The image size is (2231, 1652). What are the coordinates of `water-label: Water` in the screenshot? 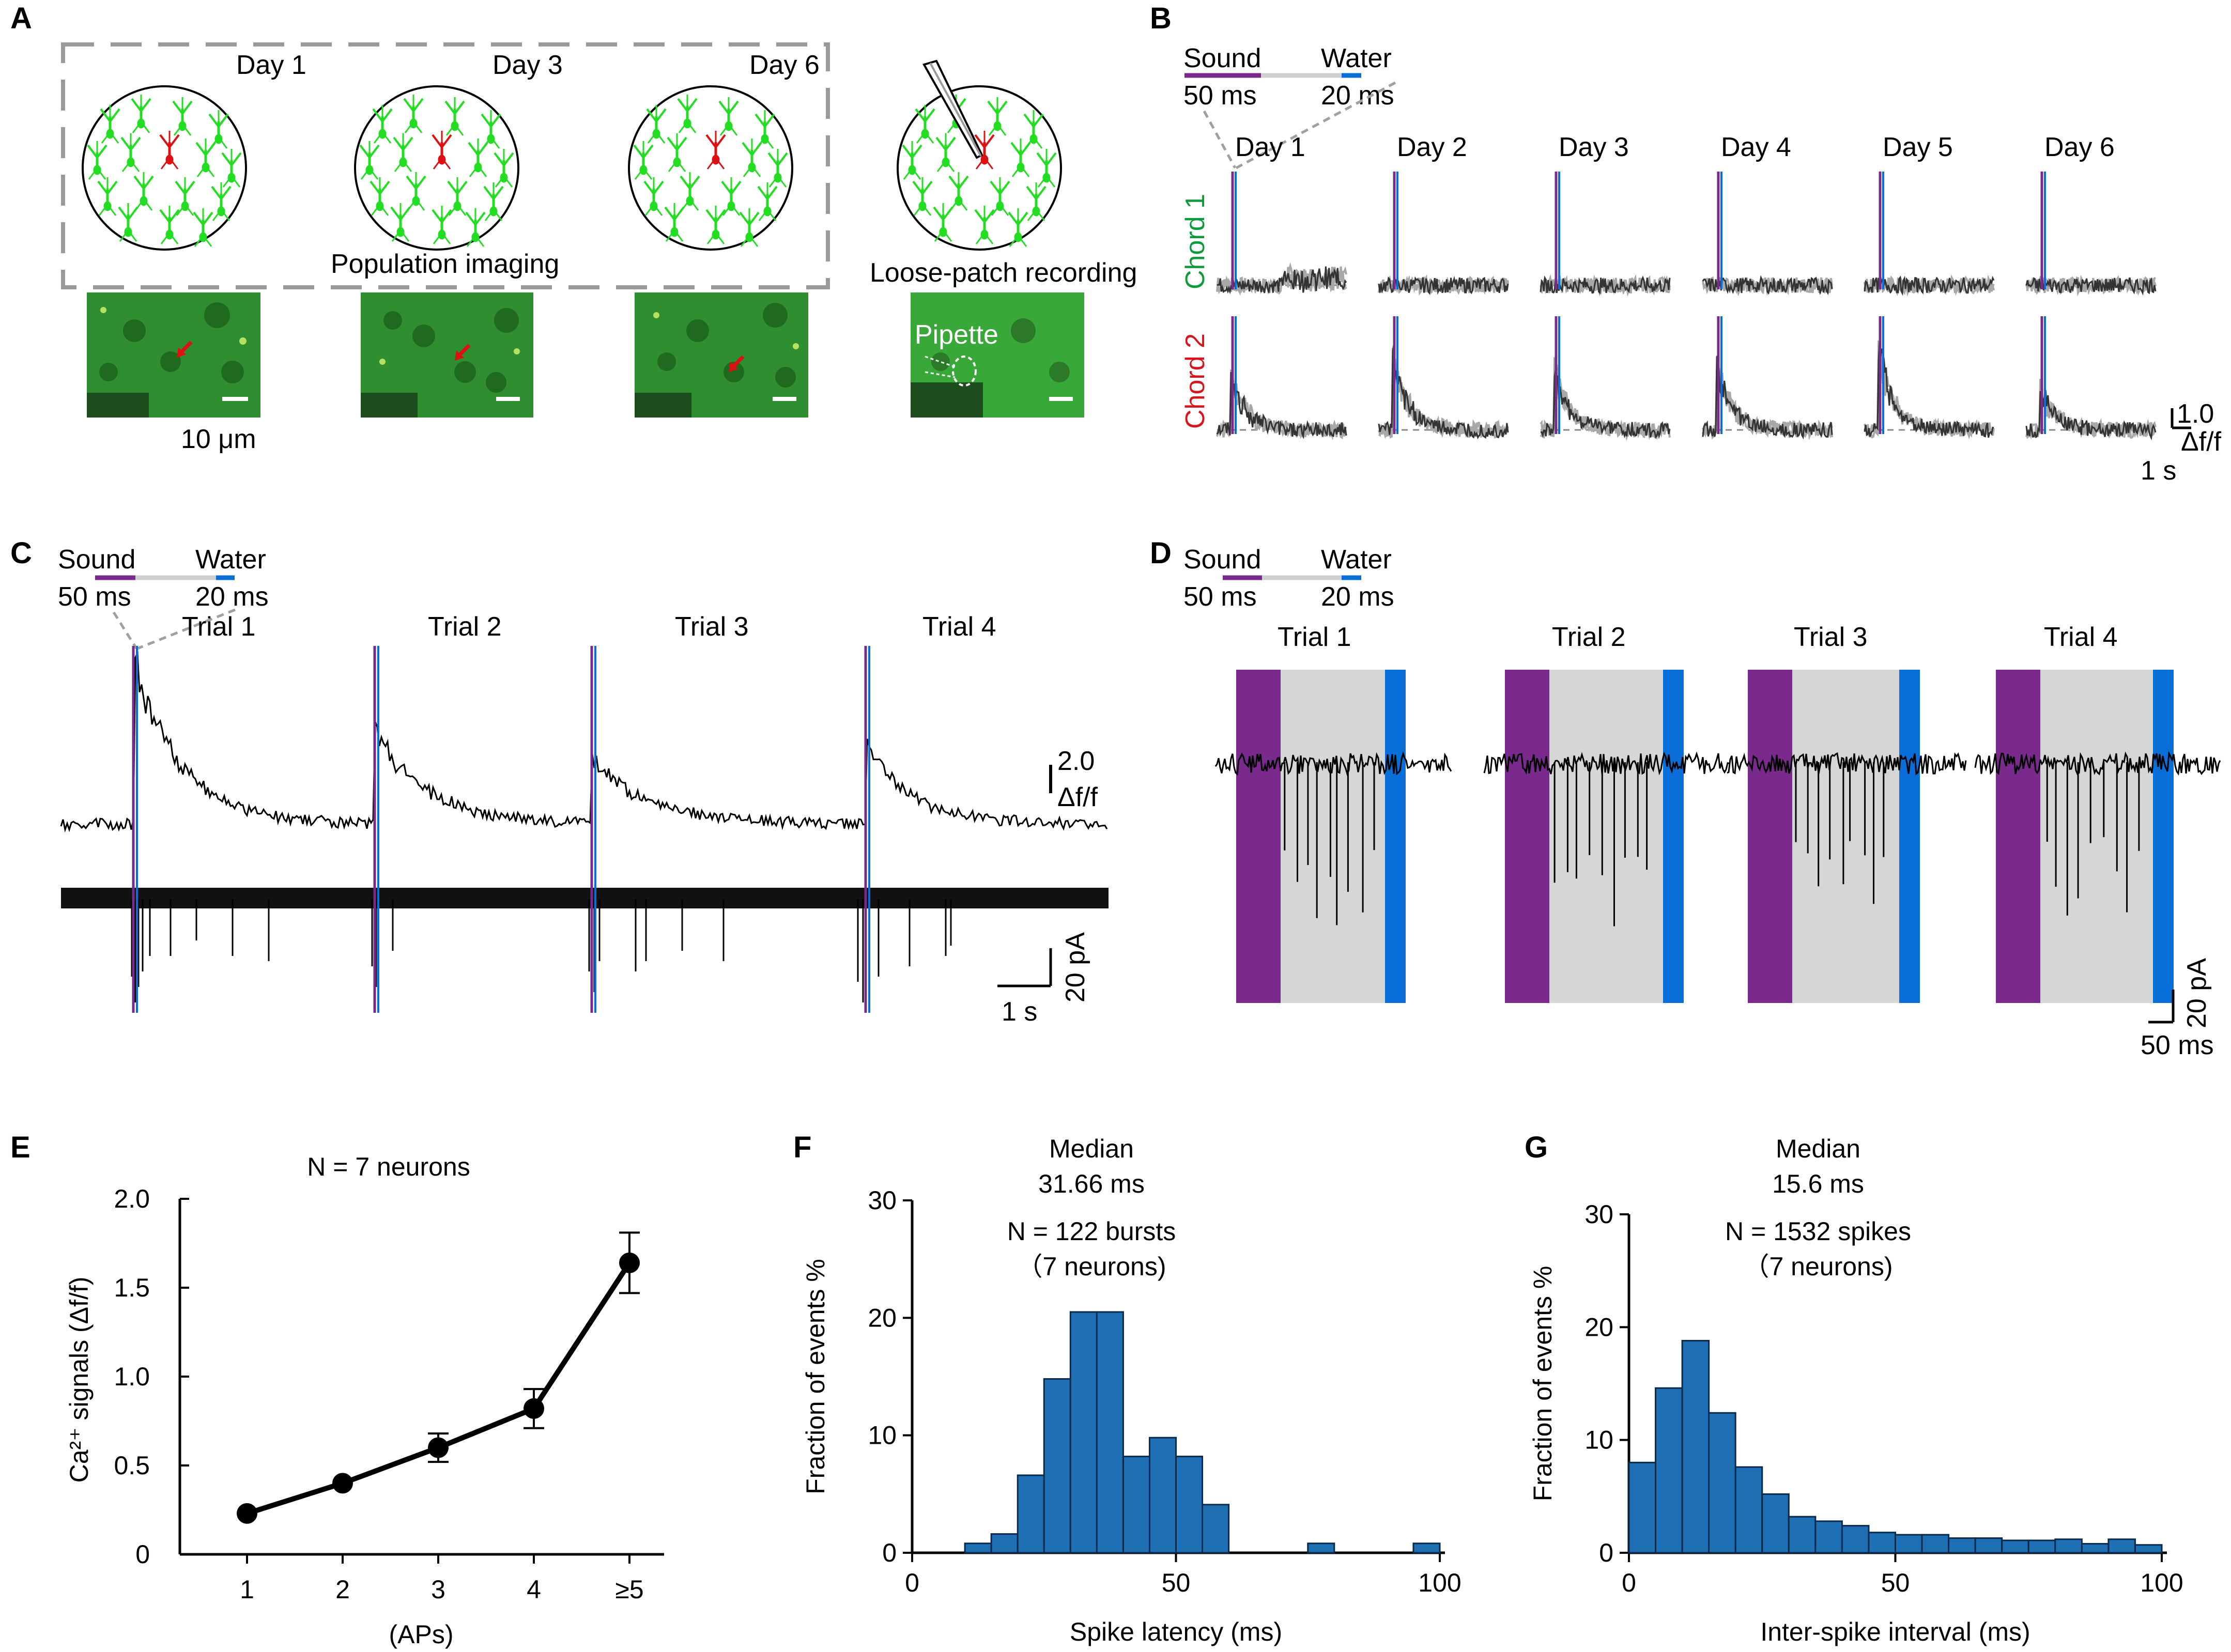 It's located at (1356, 560).